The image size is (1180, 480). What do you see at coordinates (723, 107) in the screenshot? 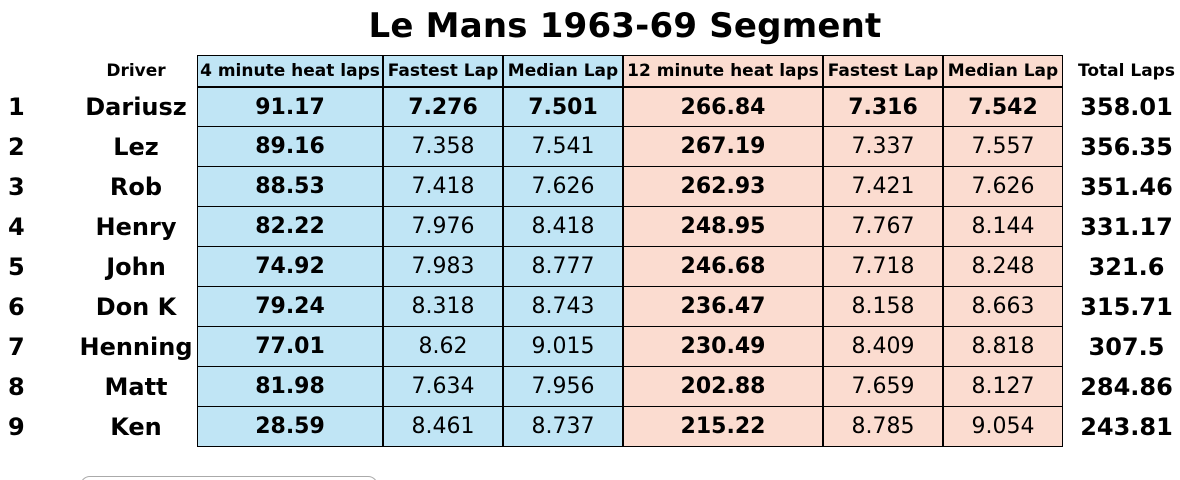
I see `12min-heat-laps-cell: 266.84` at bounding box center [723, 107].